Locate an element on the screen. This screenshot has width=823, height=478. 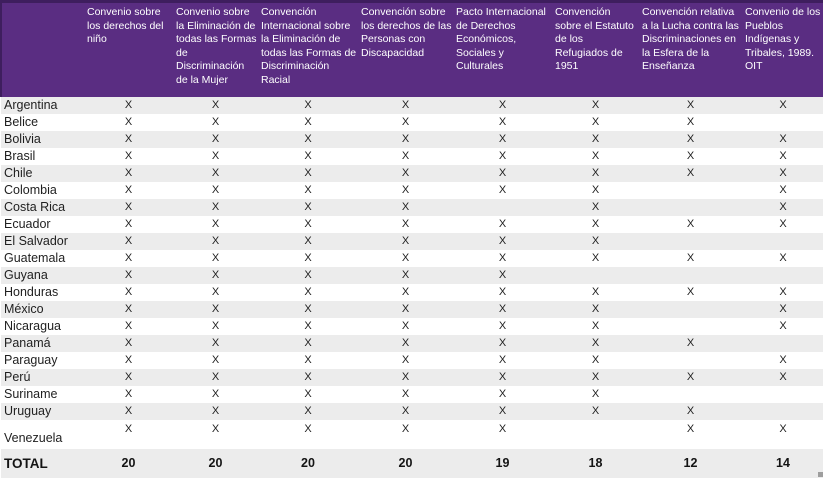
country-cell: Guatemala is located at coordinates (35, 257).